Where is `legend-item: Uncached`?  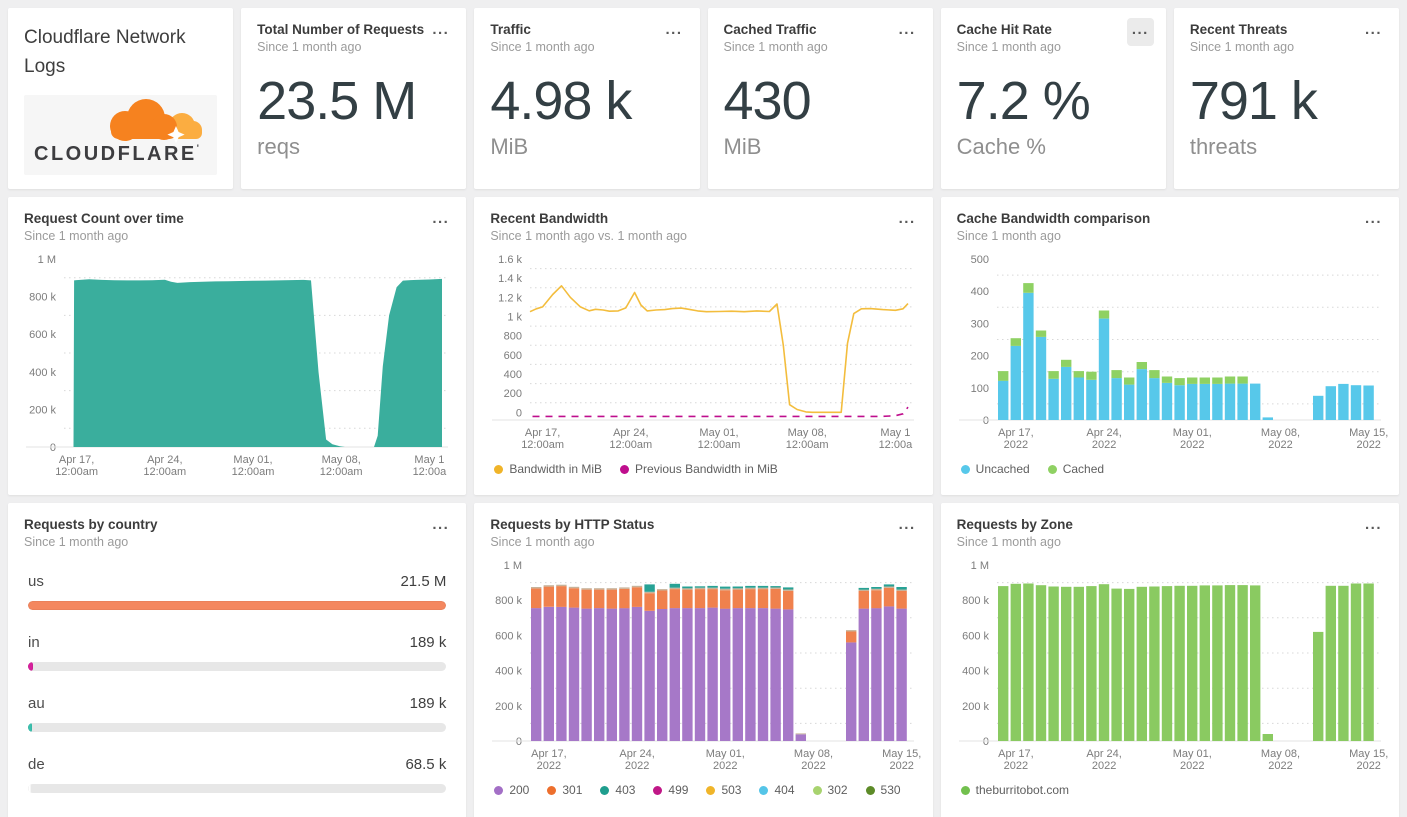 legend-item: Uncached is located at coordinates (995, 469).